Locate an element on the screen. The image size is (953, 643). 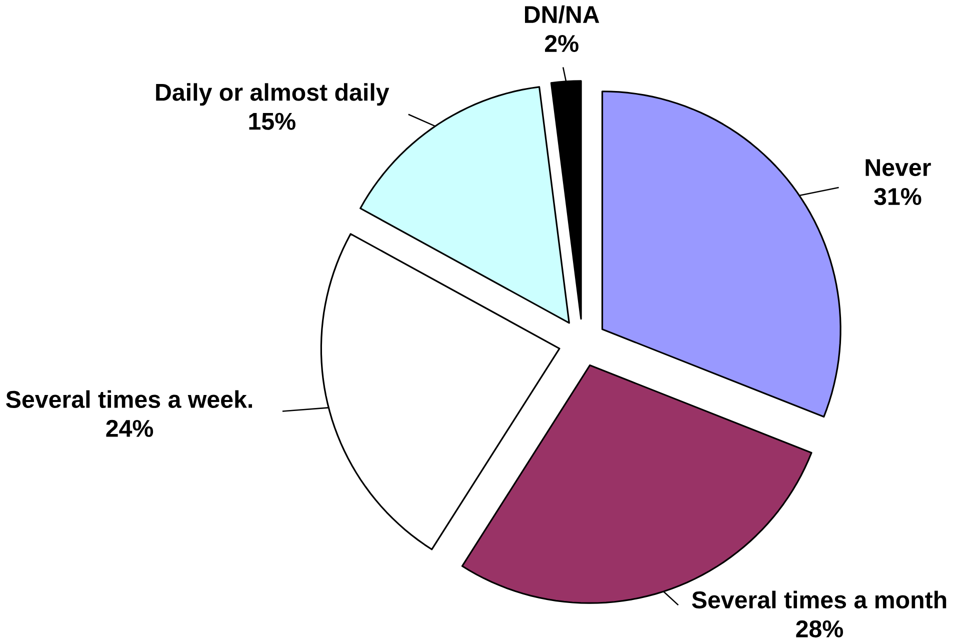
data-label: 24% is located at coordinates (130, 429).